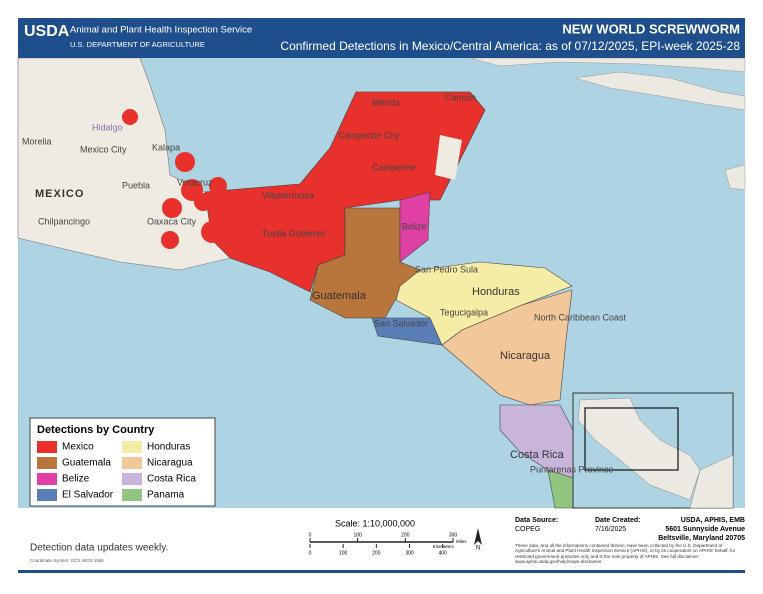 The height and width of the screenshot is (594, 763). I want to click on place-label: Chilpancingo, so click(64, 221).